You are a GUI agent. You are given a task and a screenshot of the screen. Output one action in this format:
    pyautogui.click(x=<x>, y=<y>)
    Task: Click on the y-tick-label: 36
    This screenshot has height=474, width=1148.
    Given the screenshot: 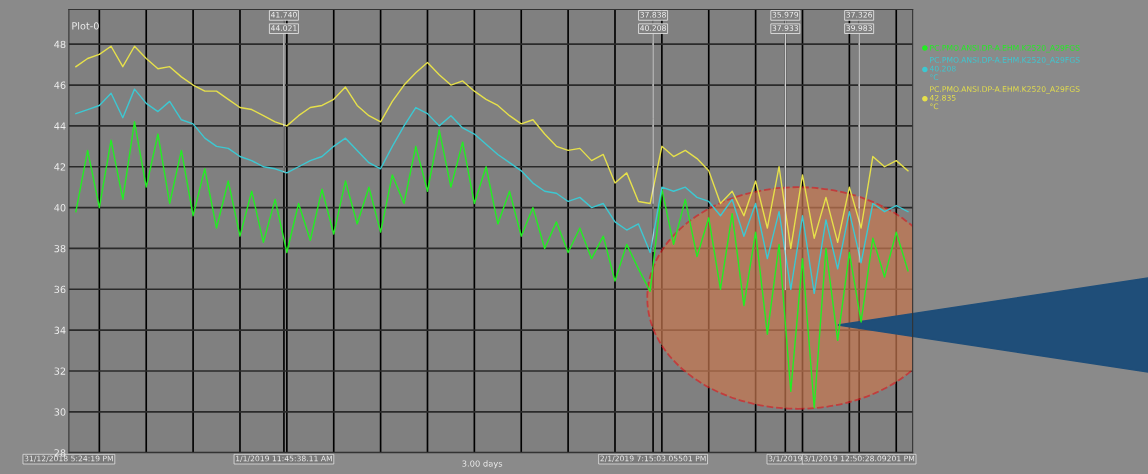 What is the action you would take?
    pyautogui.click(x=60, y=289)
    